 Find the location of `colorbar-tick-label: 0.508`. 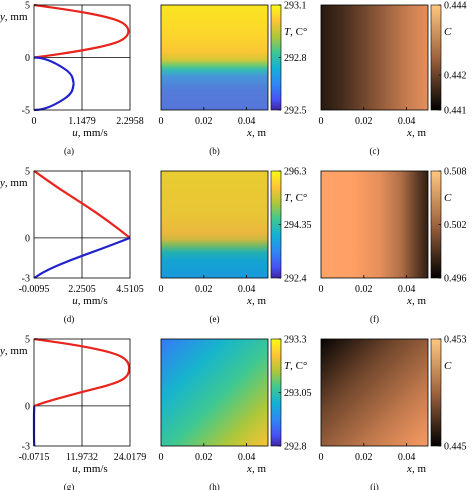

colorbar-tick-label: 0.508 is located at coordinates (455, 172).